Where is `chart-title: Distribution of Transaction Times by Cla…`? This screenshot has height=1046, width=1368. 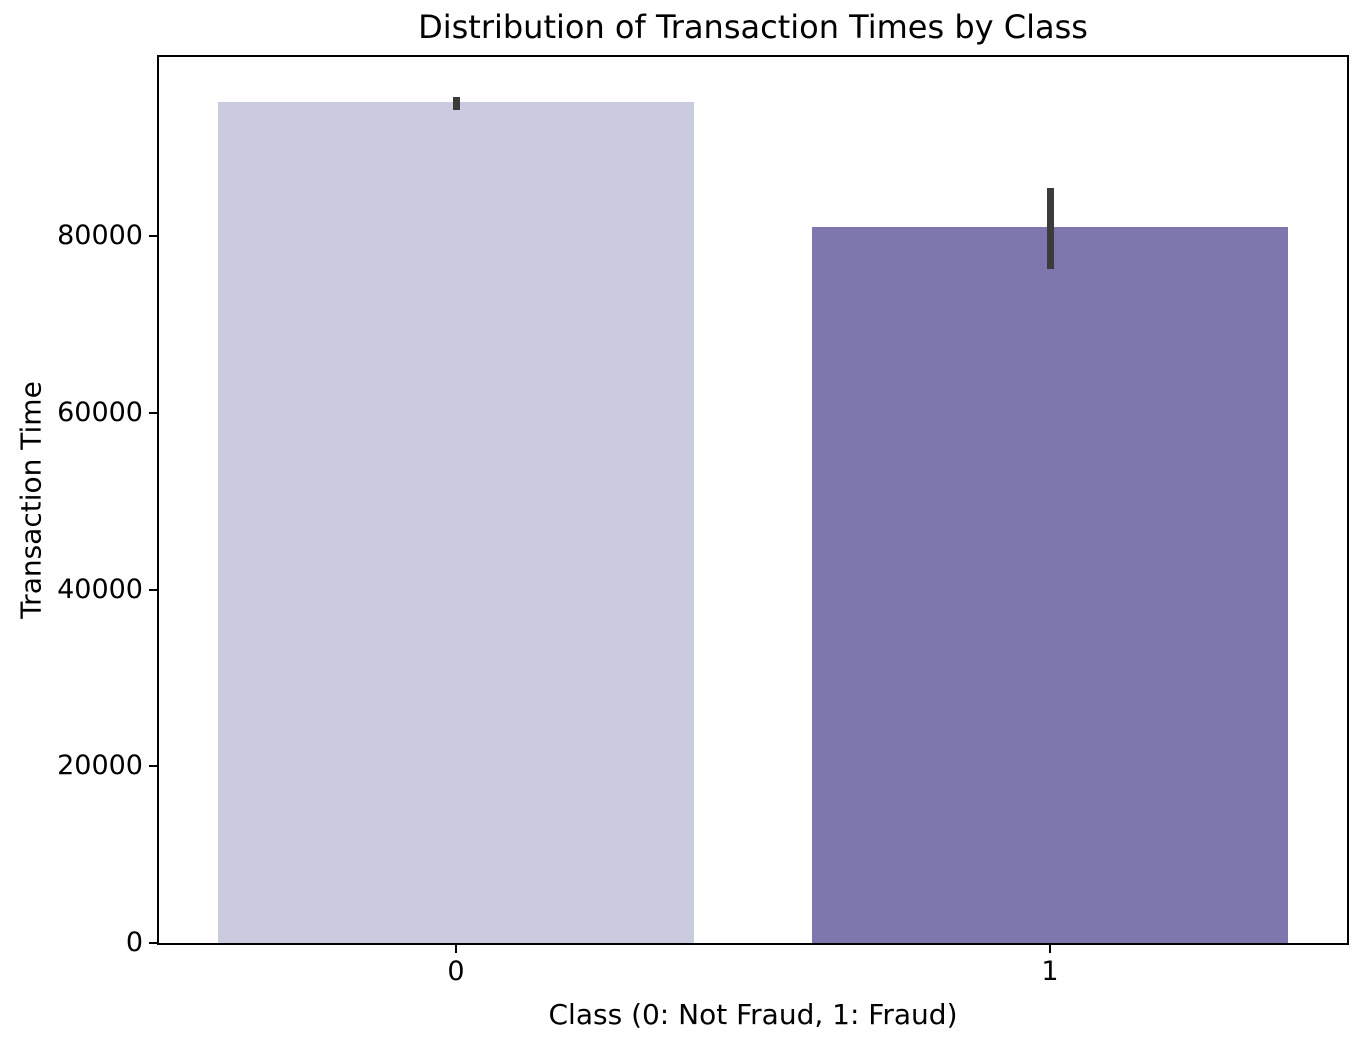 chart-title: Distribution of Transaction Times by Cla… is located at coordinates (753, 27).